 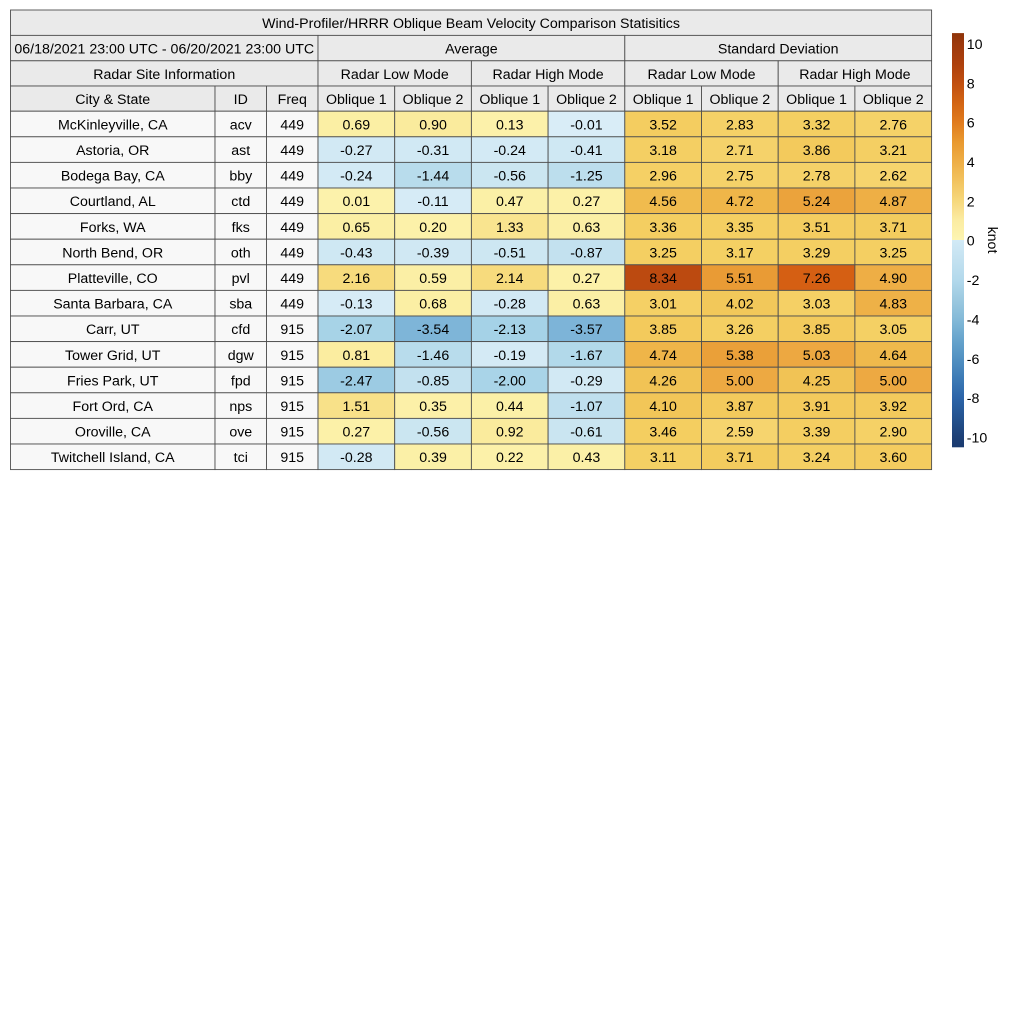 I want to click on svg-text: 0.47, so click(x=510, y=202).